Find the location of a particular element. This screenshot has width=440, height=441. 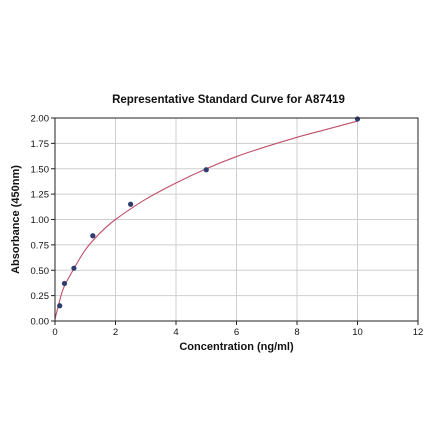

x-tick-label: 8 is located at coordinates (296, 332).